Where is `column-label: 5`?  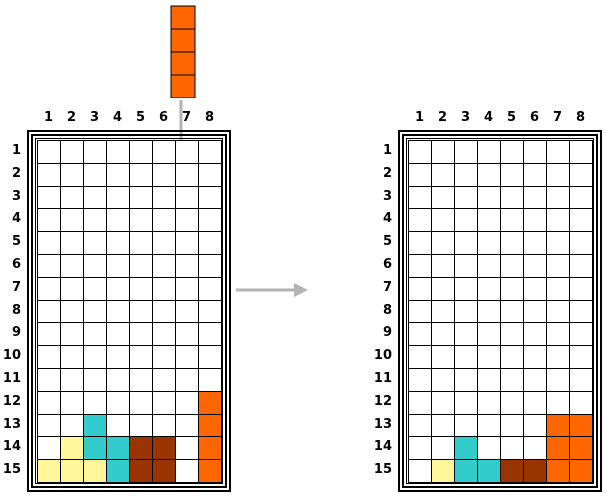 column-label: 5 is located at coordinates (140, 117).